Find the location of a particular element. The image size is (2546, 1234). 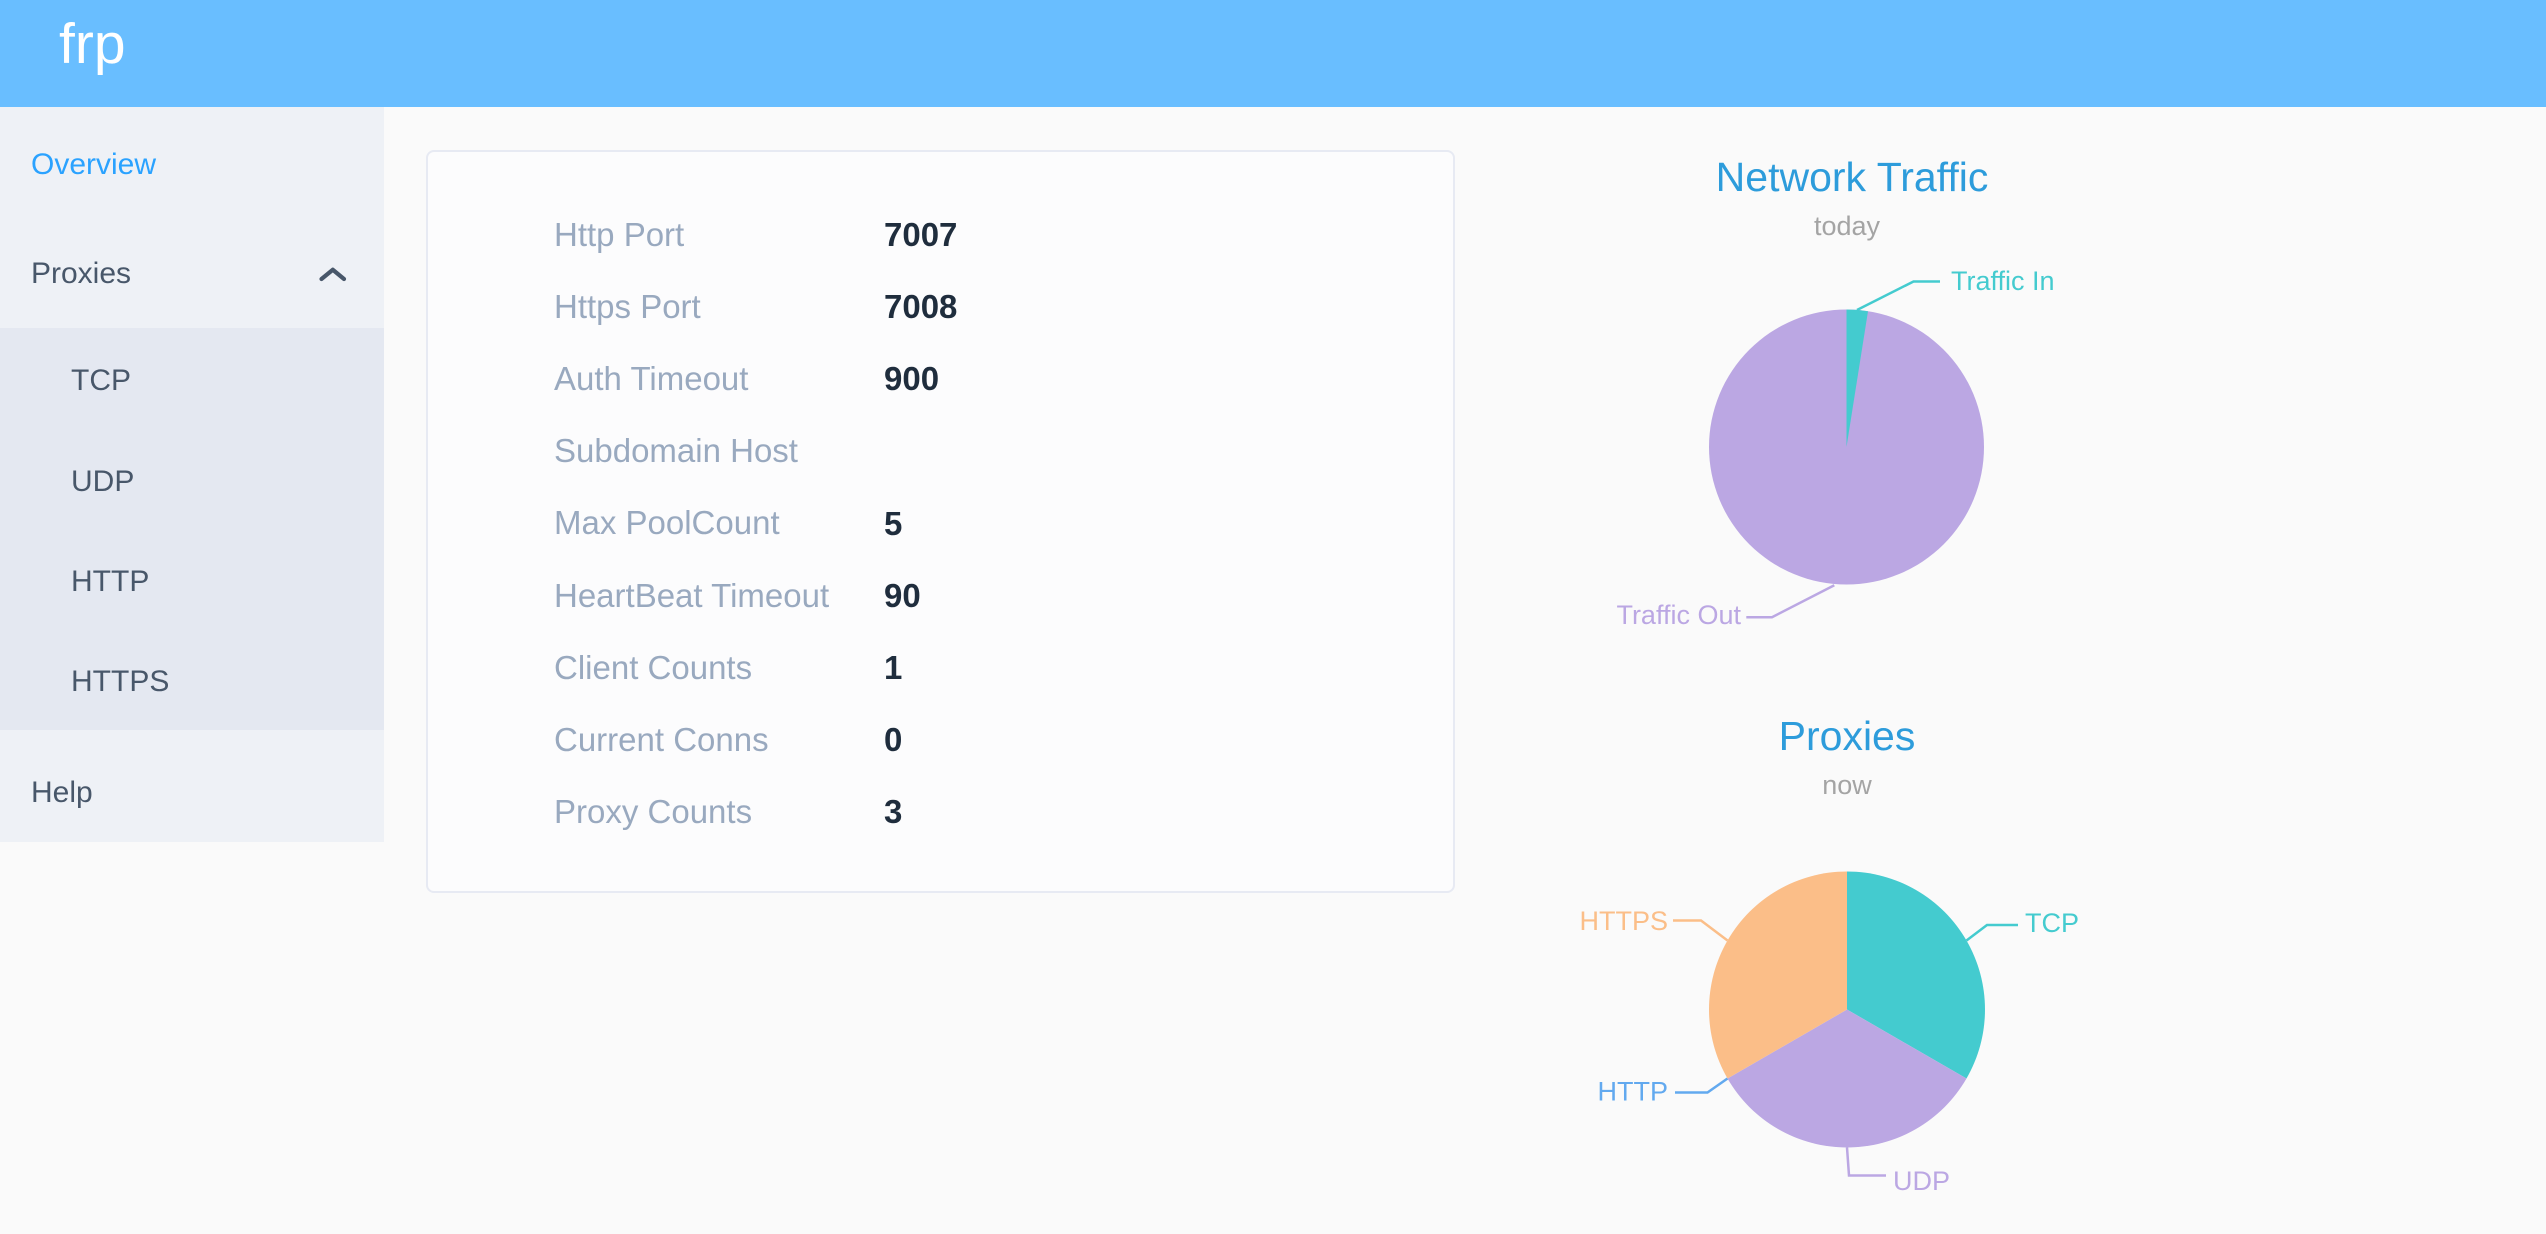

svg-text: TCP is located at coordinates (2052, 923).